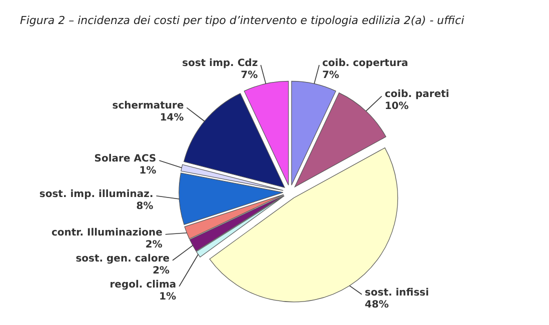 Image resolution: width=549 pixels, height=325 pixels. What do you see at coordinates (172, 118) in the screenshot?
I see `data-label: 14%` at bounding box center [172, 118].